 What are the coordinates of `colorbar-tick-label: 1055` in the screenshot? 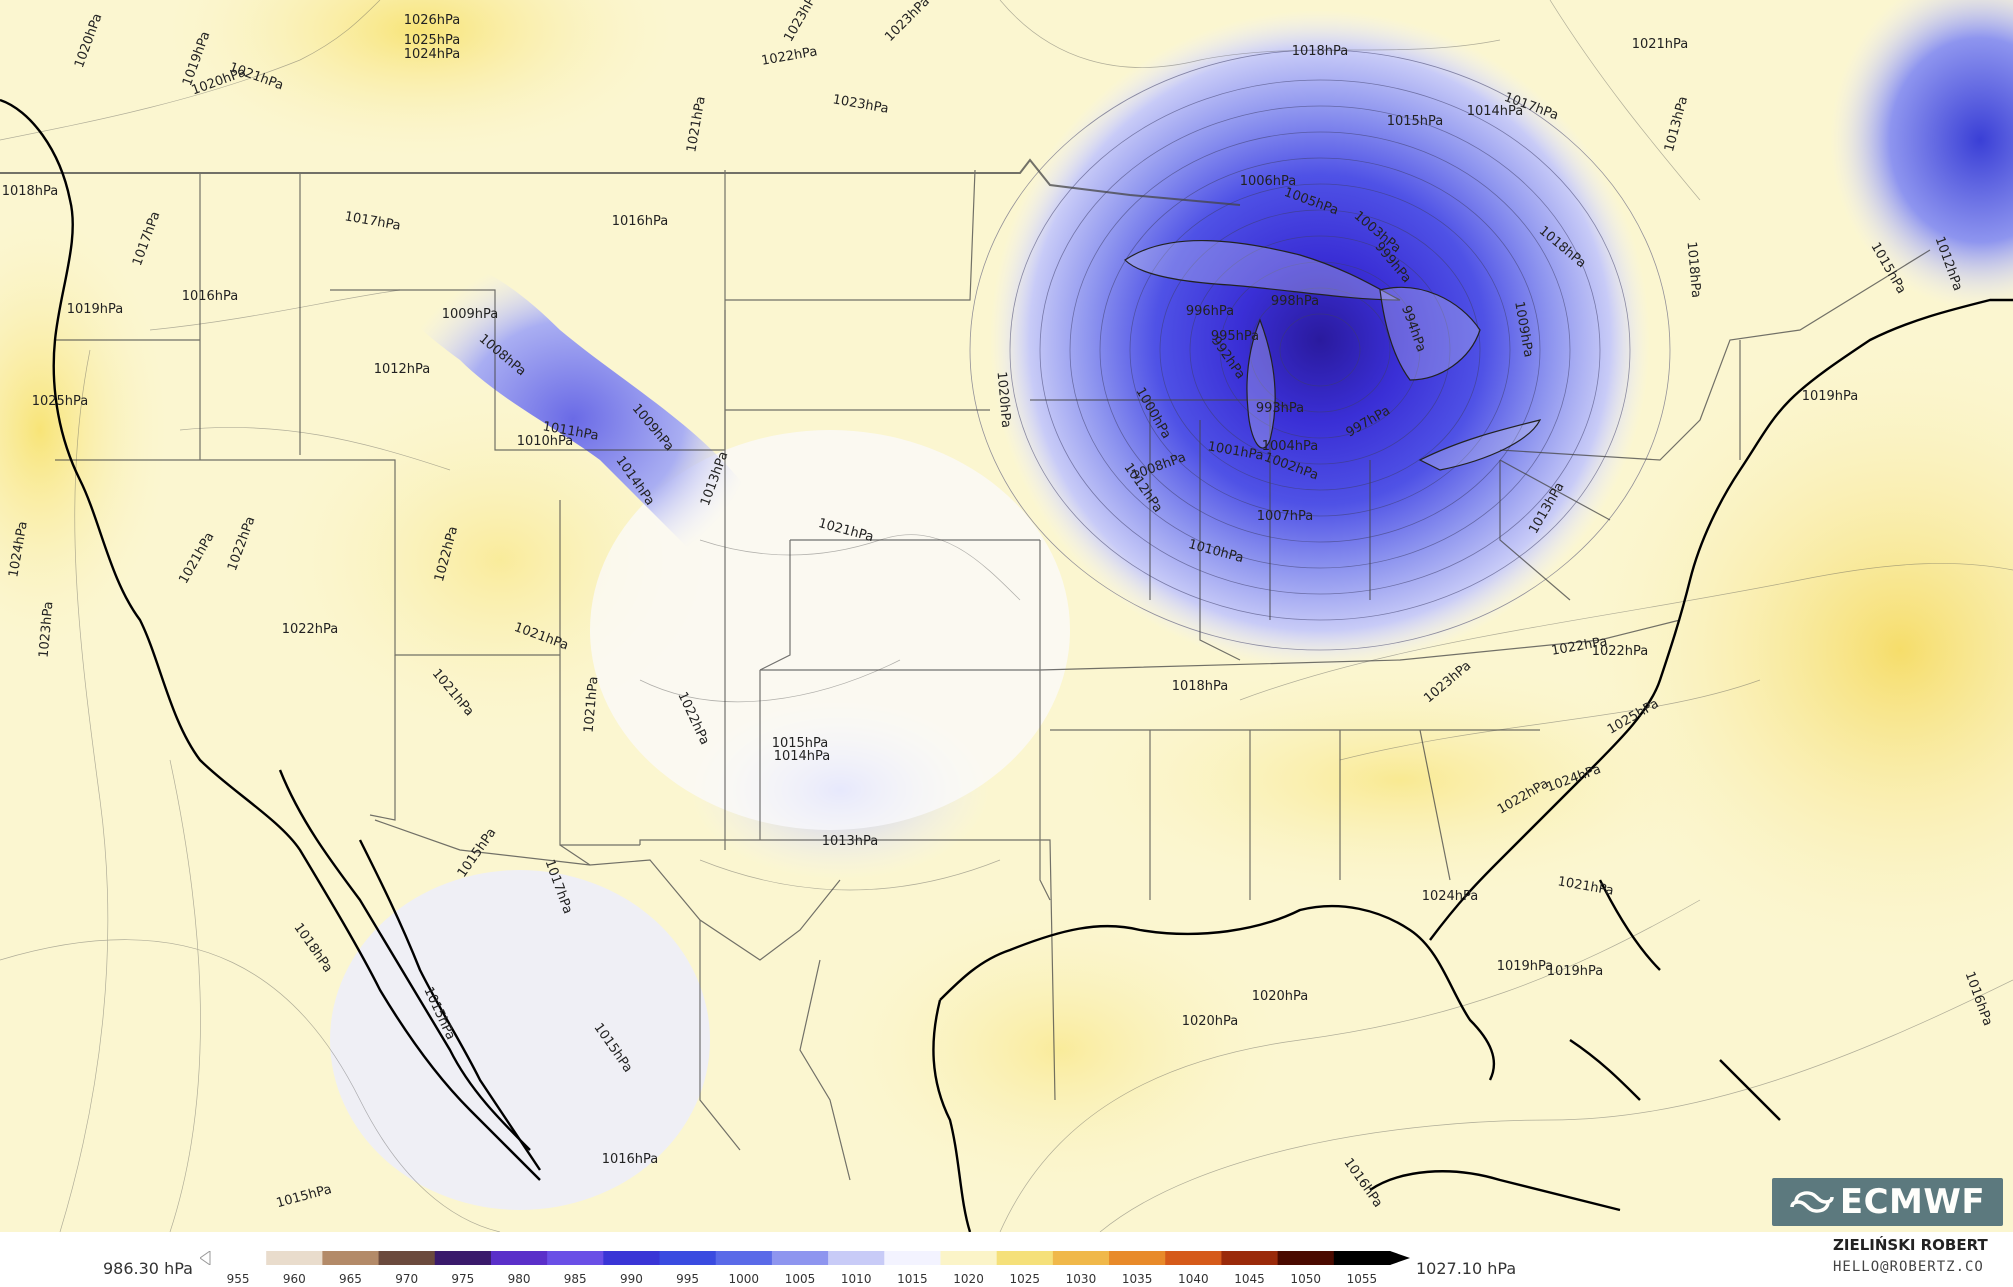 It's located at (1362, 1279).